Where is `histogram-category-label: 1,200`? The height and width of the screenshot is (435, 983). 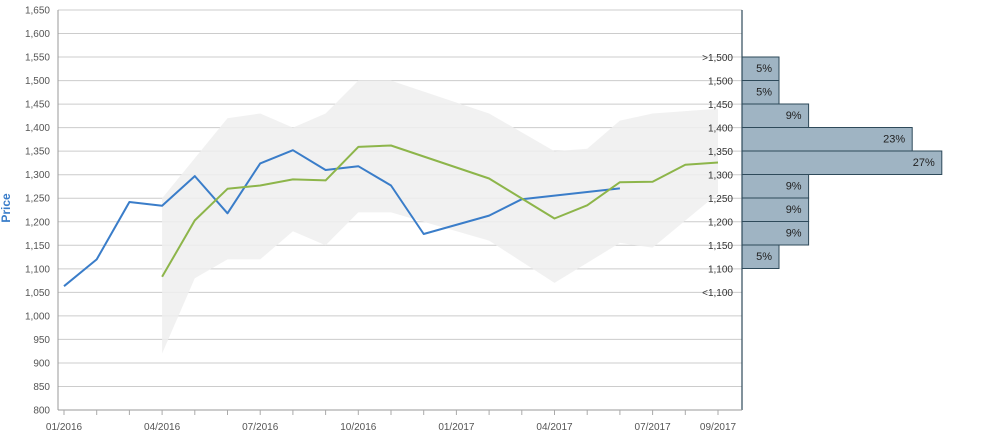
histogram-category-label: 1,200 is located at coordinates (720, 223).